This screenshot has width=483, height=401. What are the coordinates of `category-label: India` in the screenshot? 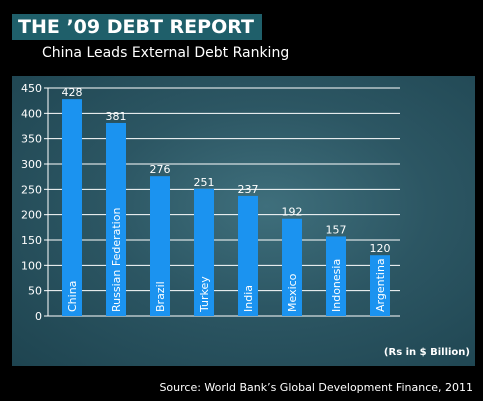 It's located at (248, 298).